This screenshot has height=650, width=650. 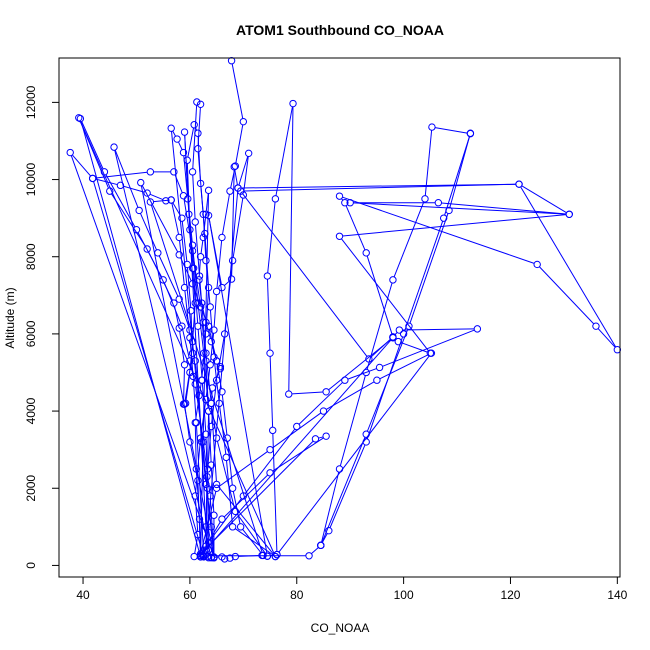 I want to click on y-tick-label: 6000, so click(x=31, y=333).